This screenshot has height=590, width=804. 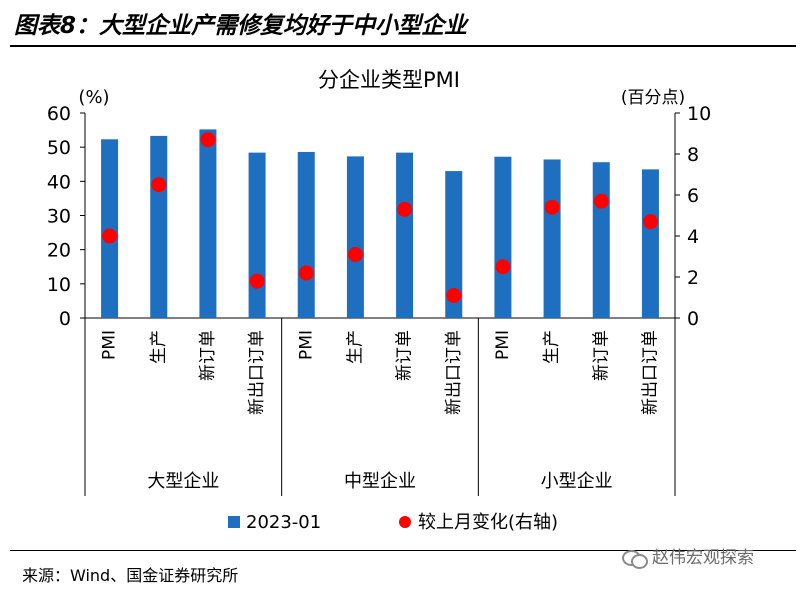 I want to click on right-axis-unit: (百分点), so click(x=653, y=98).